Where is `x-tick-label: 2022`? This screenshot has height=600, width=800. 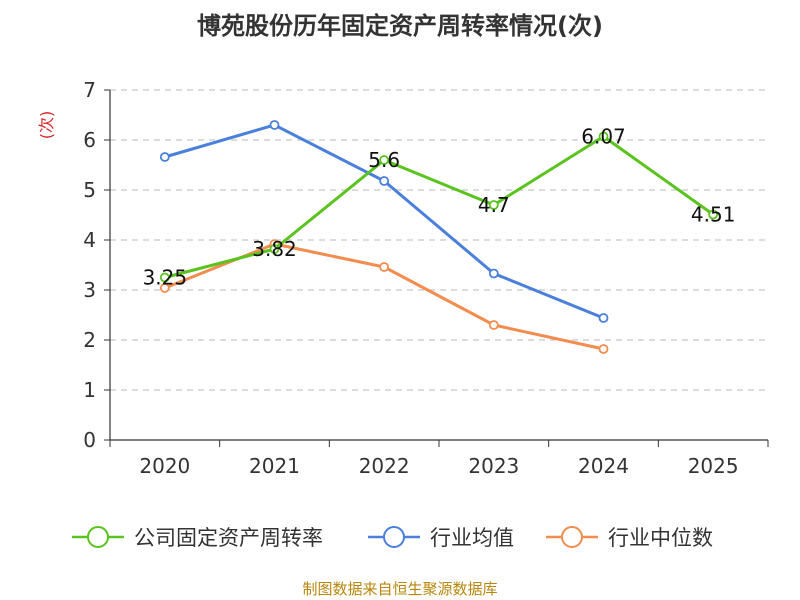 x-tick-label: 2022 is located at coordinates (384, 466).